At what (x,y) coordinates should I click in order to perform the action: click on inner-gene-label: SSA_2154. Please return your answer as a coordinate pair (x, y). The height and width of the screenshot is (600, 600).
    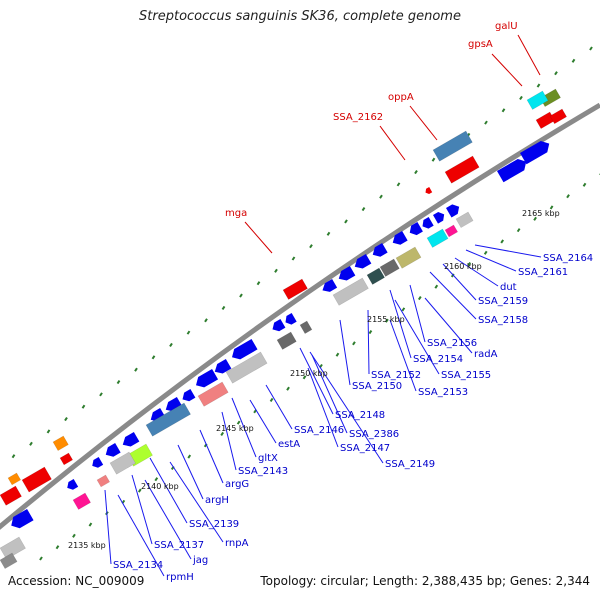
    Looking at the image, I should click on (438, 359).